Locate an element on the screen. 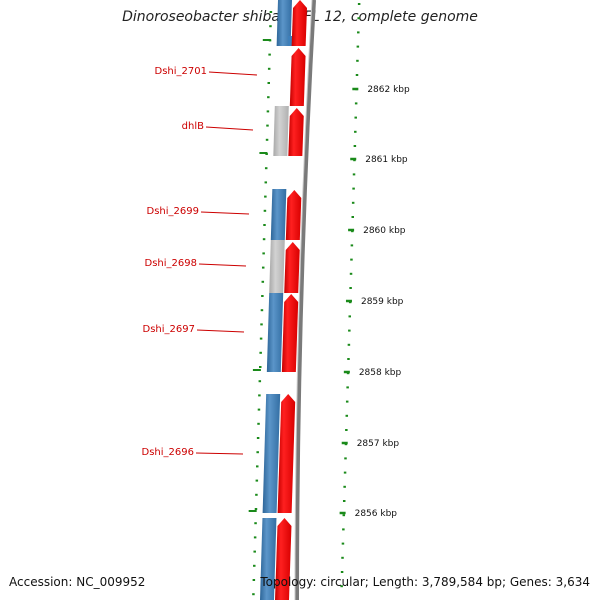  scale-tick-label: 2861 kbp is located at coordinates (386, 160).